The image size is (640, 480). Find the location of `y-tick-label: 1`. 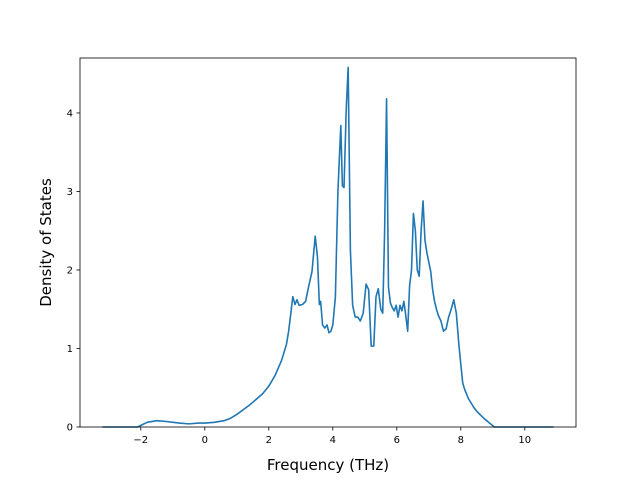

y-tick-label: 1 is located at coordinates (70, 349).